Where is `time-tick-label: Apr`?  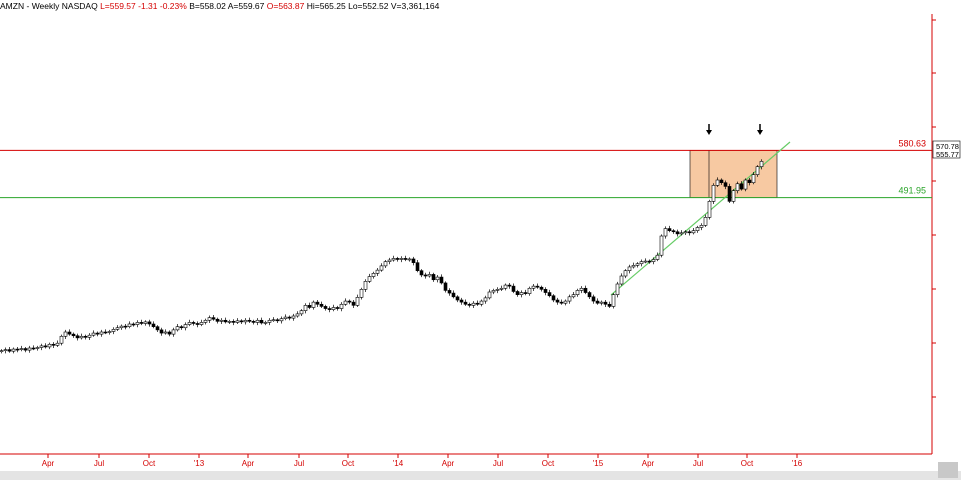
time-tick-label: Apr is located at coordinates (48, 463).